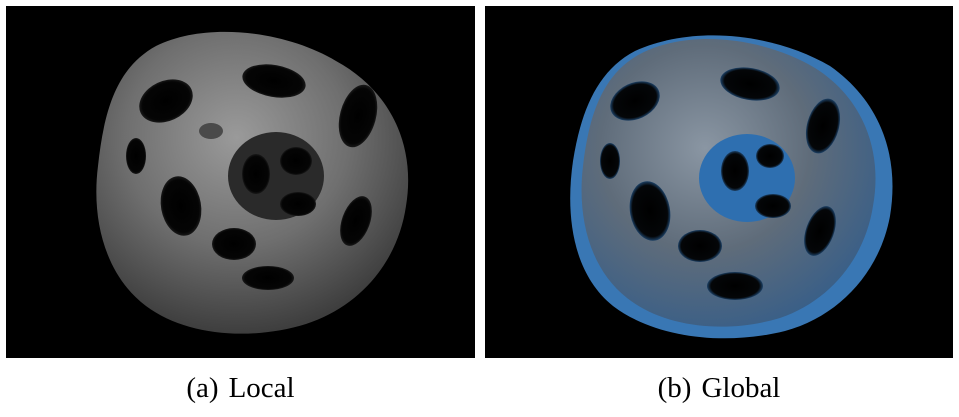 The height and width of the screenshot is (417, 959). Describe the element at coordinates (202, 388) in the screenshot. I see `caption-tag: (a)` at that location.